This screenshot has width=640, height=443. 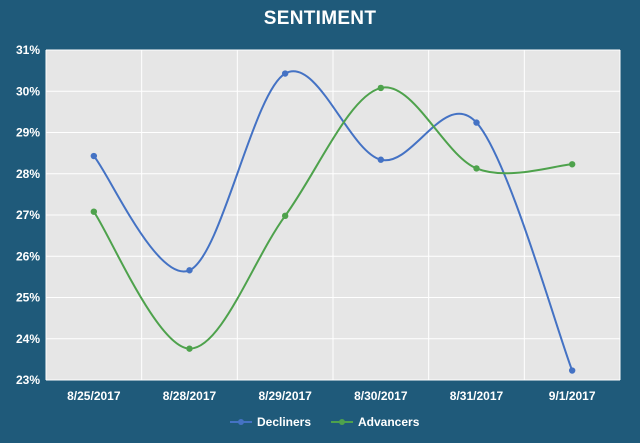 What do you see at coordinates (389, 422) in the screenshot?
I see `legend-label-advancers: Advancers` at bounding box center [389, 422].